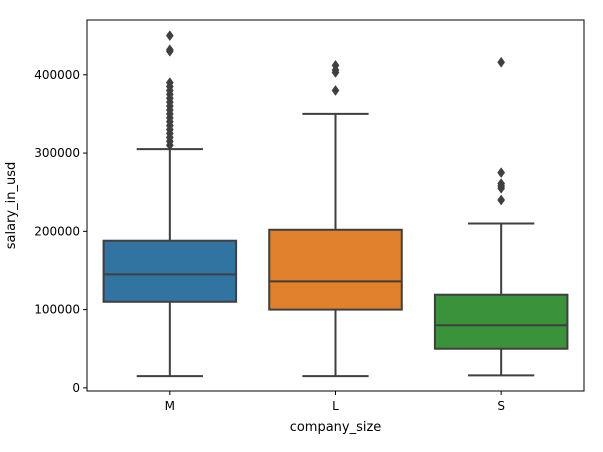  What do you see at coordinates (501, 406) in the screenshot?
I see `x-tick-label: S` at bounding box center [501, 406].